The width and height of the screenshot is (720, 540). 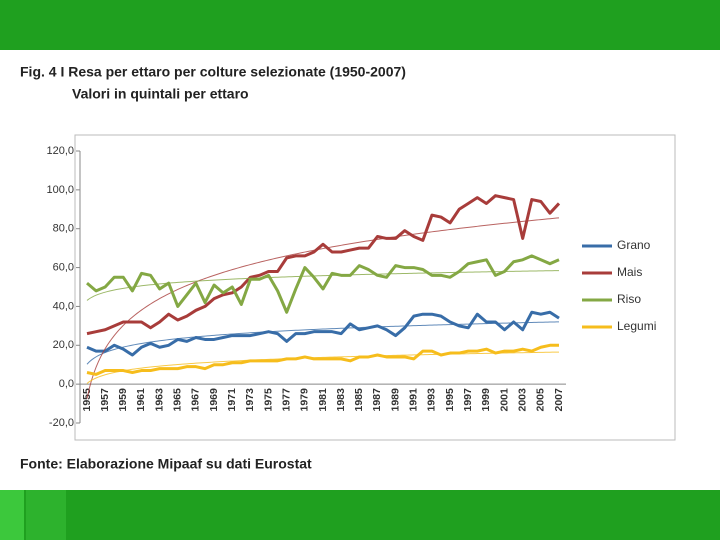 I want to click on x-tick-label: 2005, so click(x=541, y=400).